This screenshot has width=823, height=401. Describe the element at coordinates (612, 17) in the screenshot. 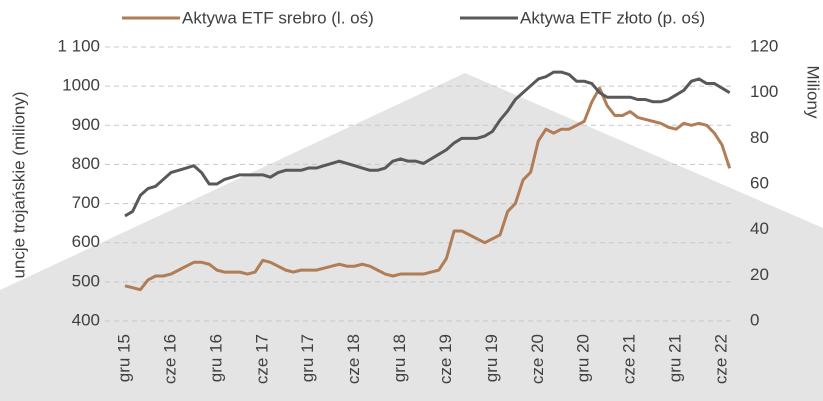

I see `legend-label: Aktywa ETF złoto (p. oś)` at that location.